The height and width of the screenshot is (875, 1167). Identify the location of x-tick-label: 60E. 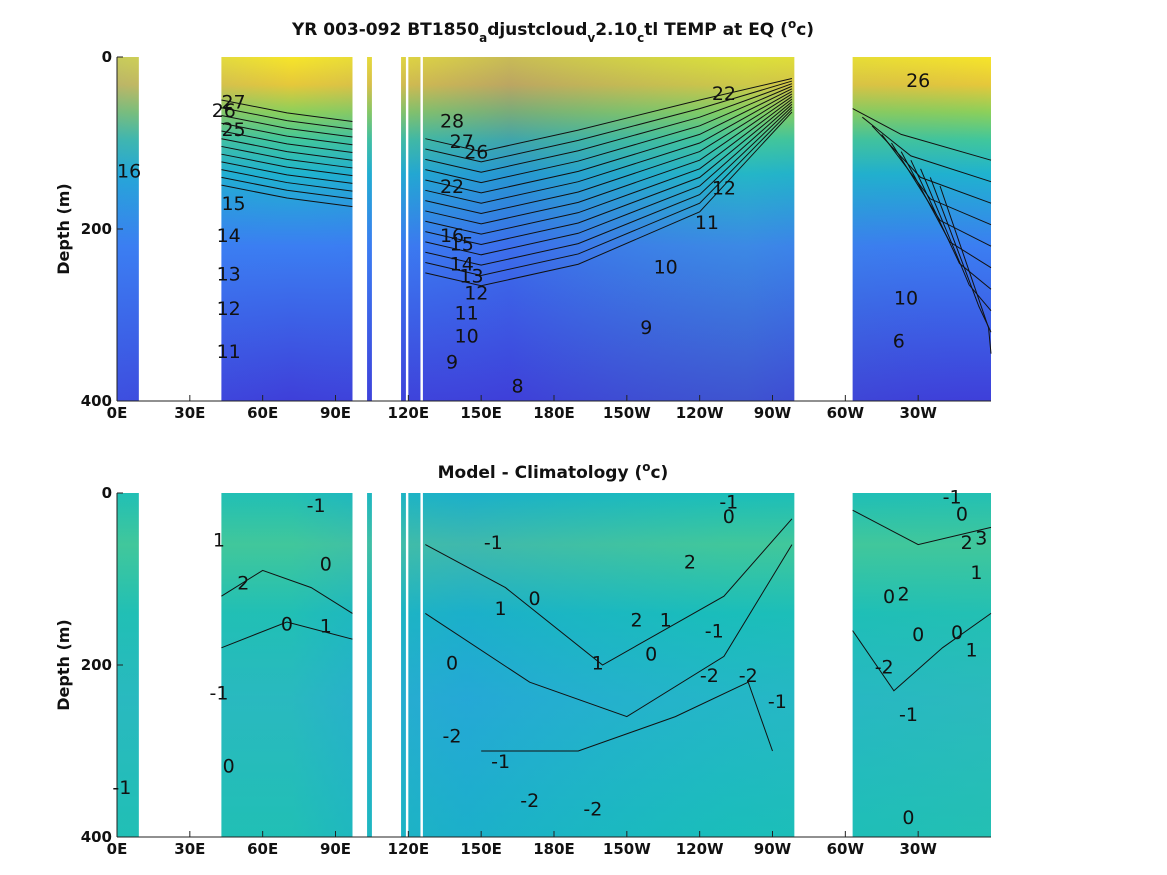
(262, 413).